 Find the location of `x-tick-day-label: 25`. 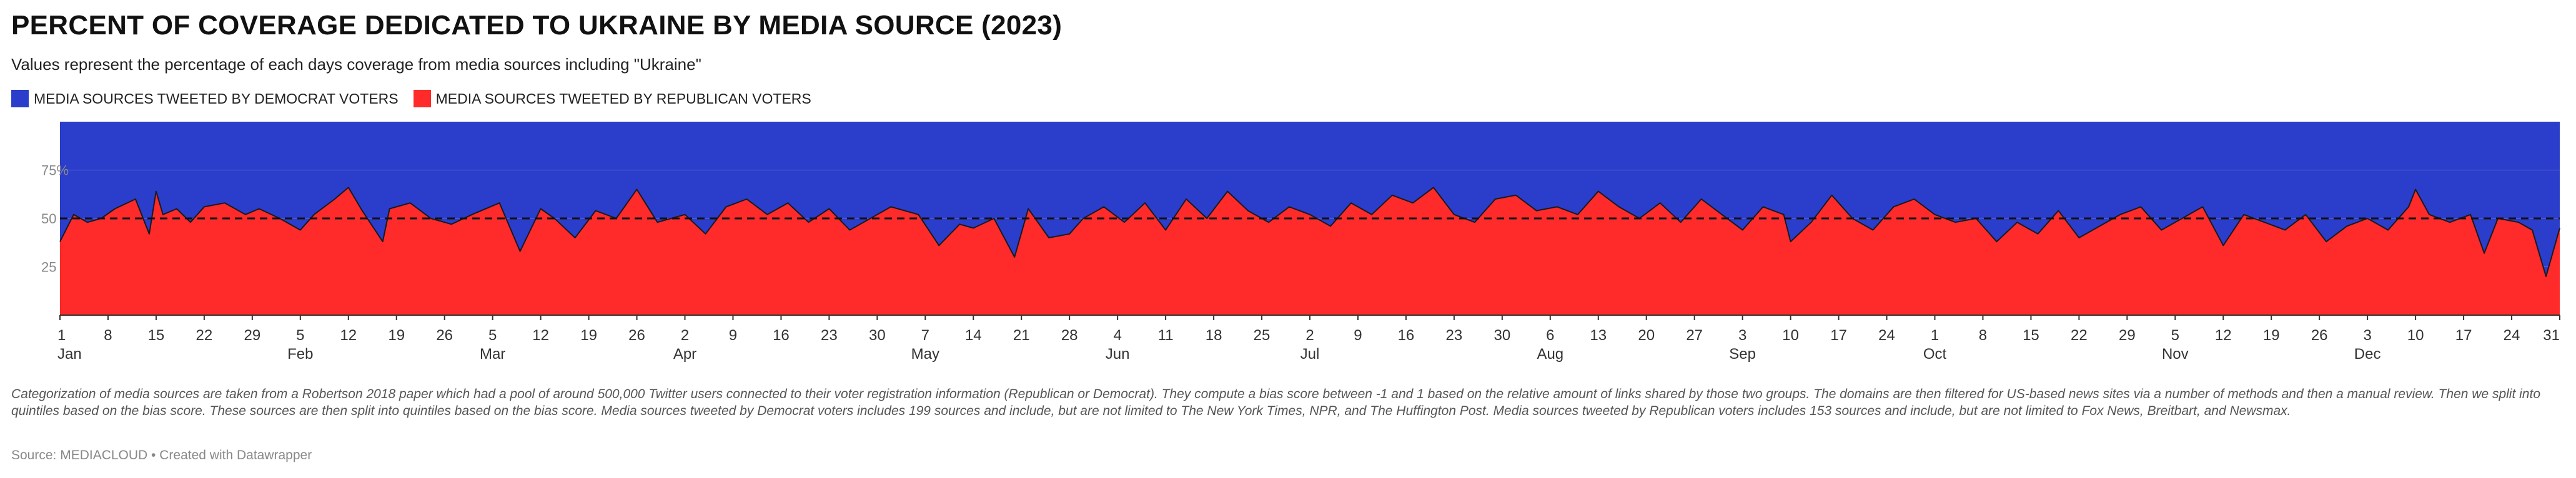

x-tick-day-label: 25 is located at coordinates (1262, 335).